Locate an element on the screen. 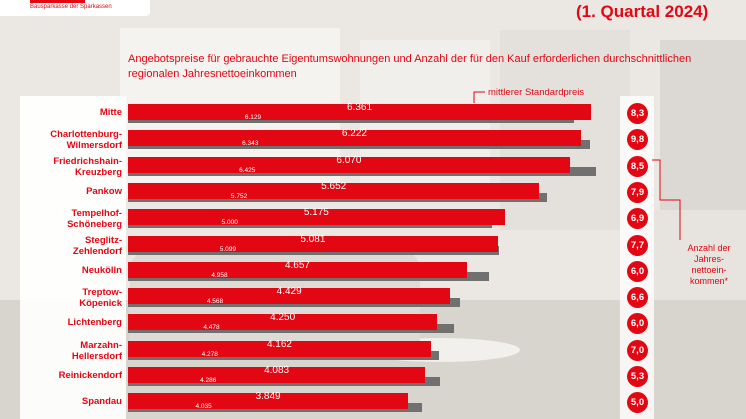 This screenshot has width=746, height=419. value-label-grey: 4.035 is located at coordinates (203, 407).